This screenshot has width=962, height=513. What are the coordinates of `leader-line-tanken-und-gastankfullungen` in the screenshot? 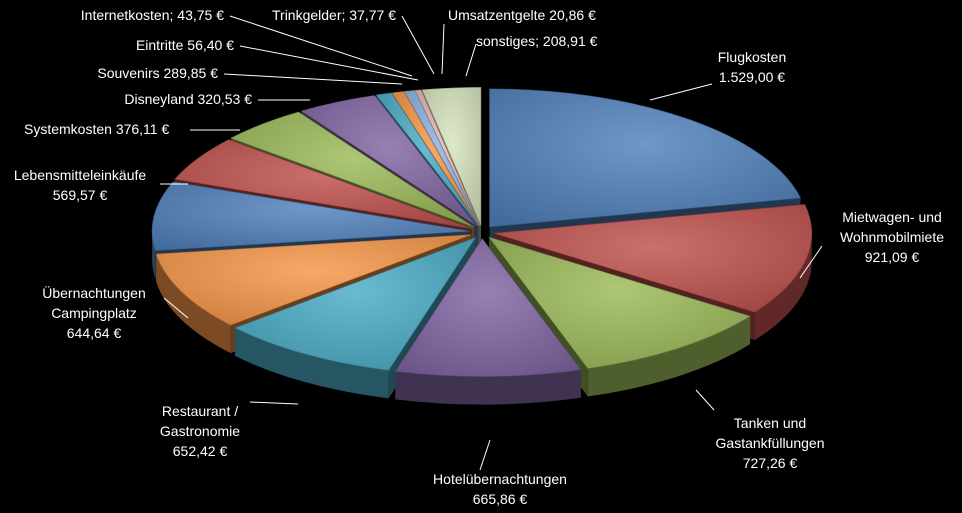 It's located at (705, 400).